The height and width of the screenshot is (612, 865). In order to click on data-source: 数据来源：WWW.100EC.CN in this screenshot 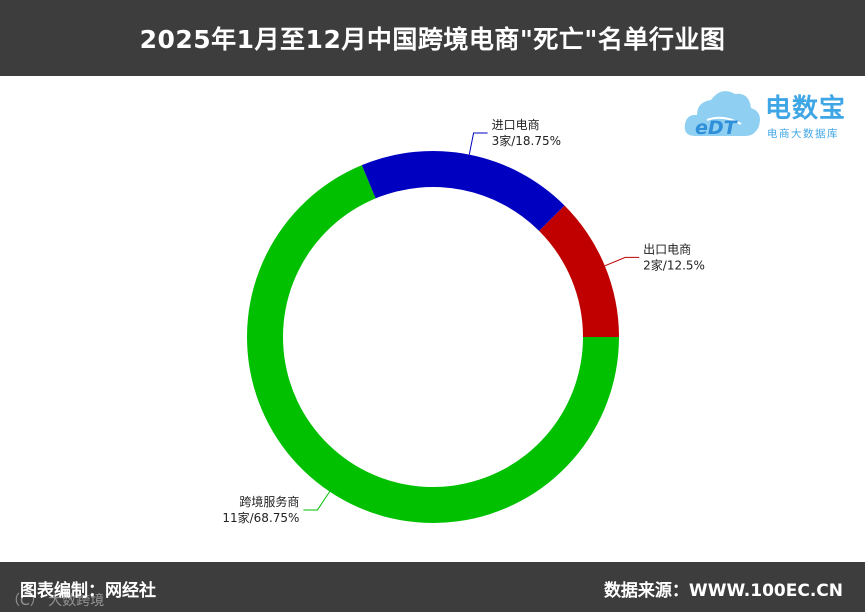, I will do `click(723, 591)`.